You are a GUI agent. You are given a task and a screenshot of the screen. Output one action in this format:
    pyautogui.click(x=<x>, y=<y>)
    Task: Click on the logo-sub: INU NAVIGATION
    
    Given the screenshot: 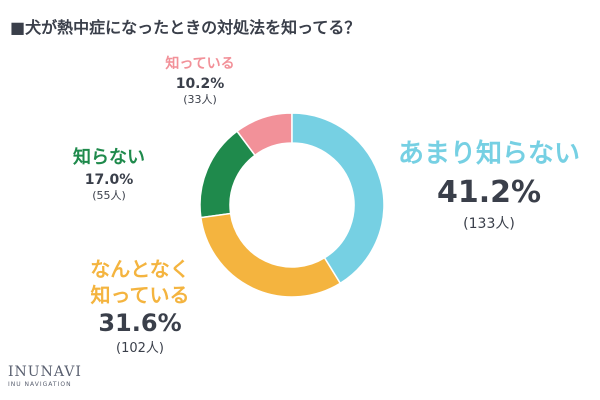 What is the action you would take?
    pyautogui.click(x=40, y=384)
    